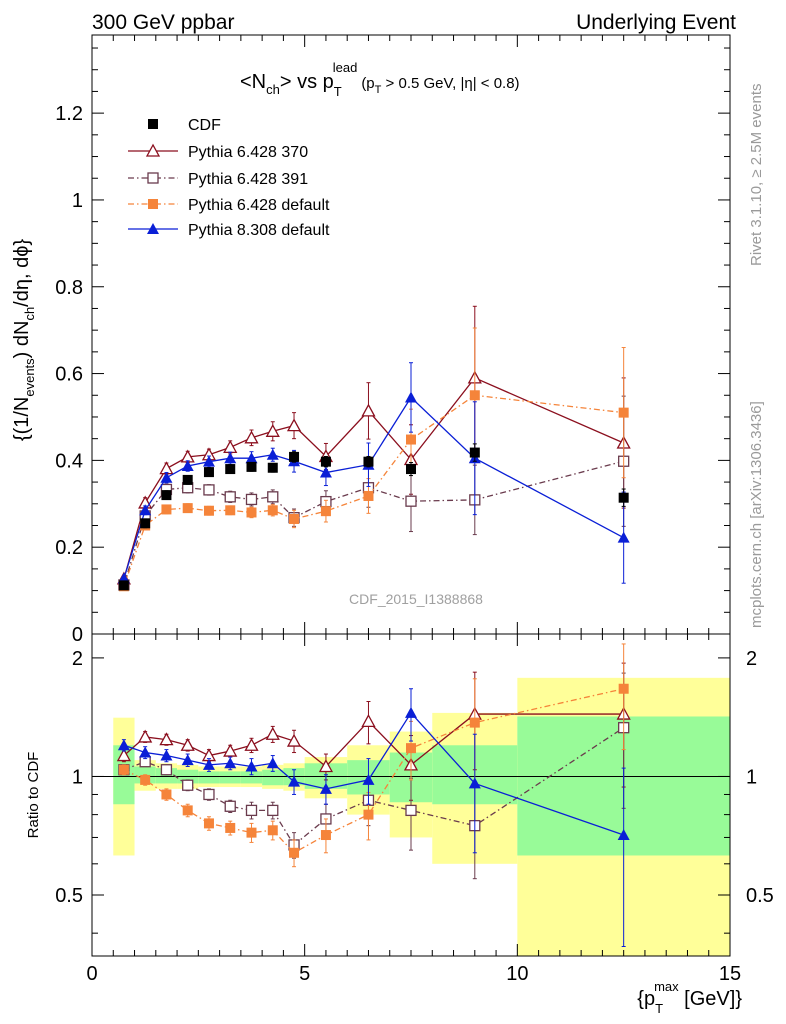 This screenshot has width=786, height=1024. Describe the element at coordinates (153, 124) in the screenshot. I see `legend-marker-cdf` at that location.